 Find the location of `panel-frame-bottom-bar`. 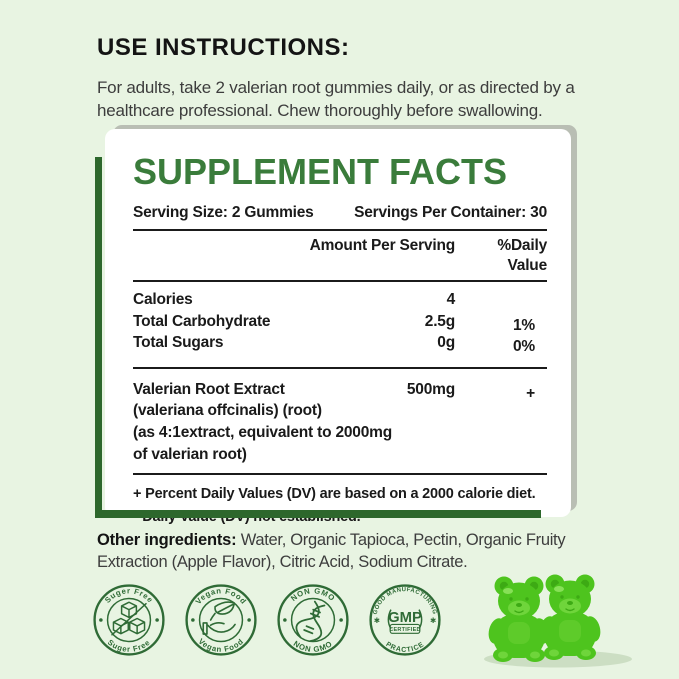

panel-frame-bottom-bar is located at coordinates (318, 514).